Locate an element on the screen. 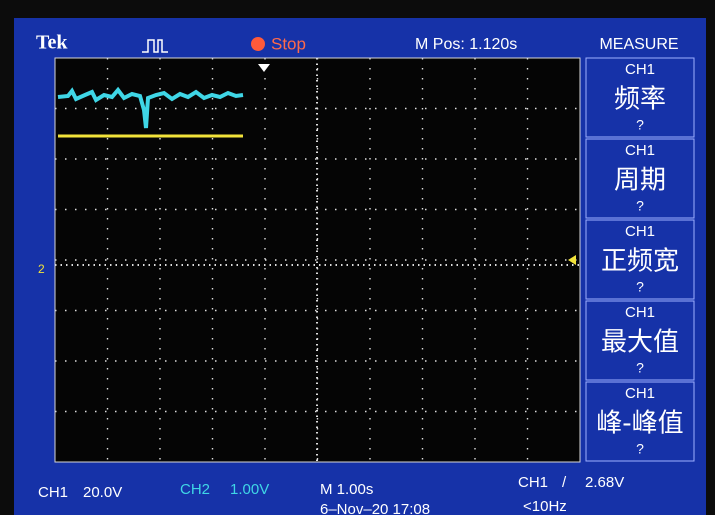  ch1-label: CH1 is located at coordinates (53, 492).